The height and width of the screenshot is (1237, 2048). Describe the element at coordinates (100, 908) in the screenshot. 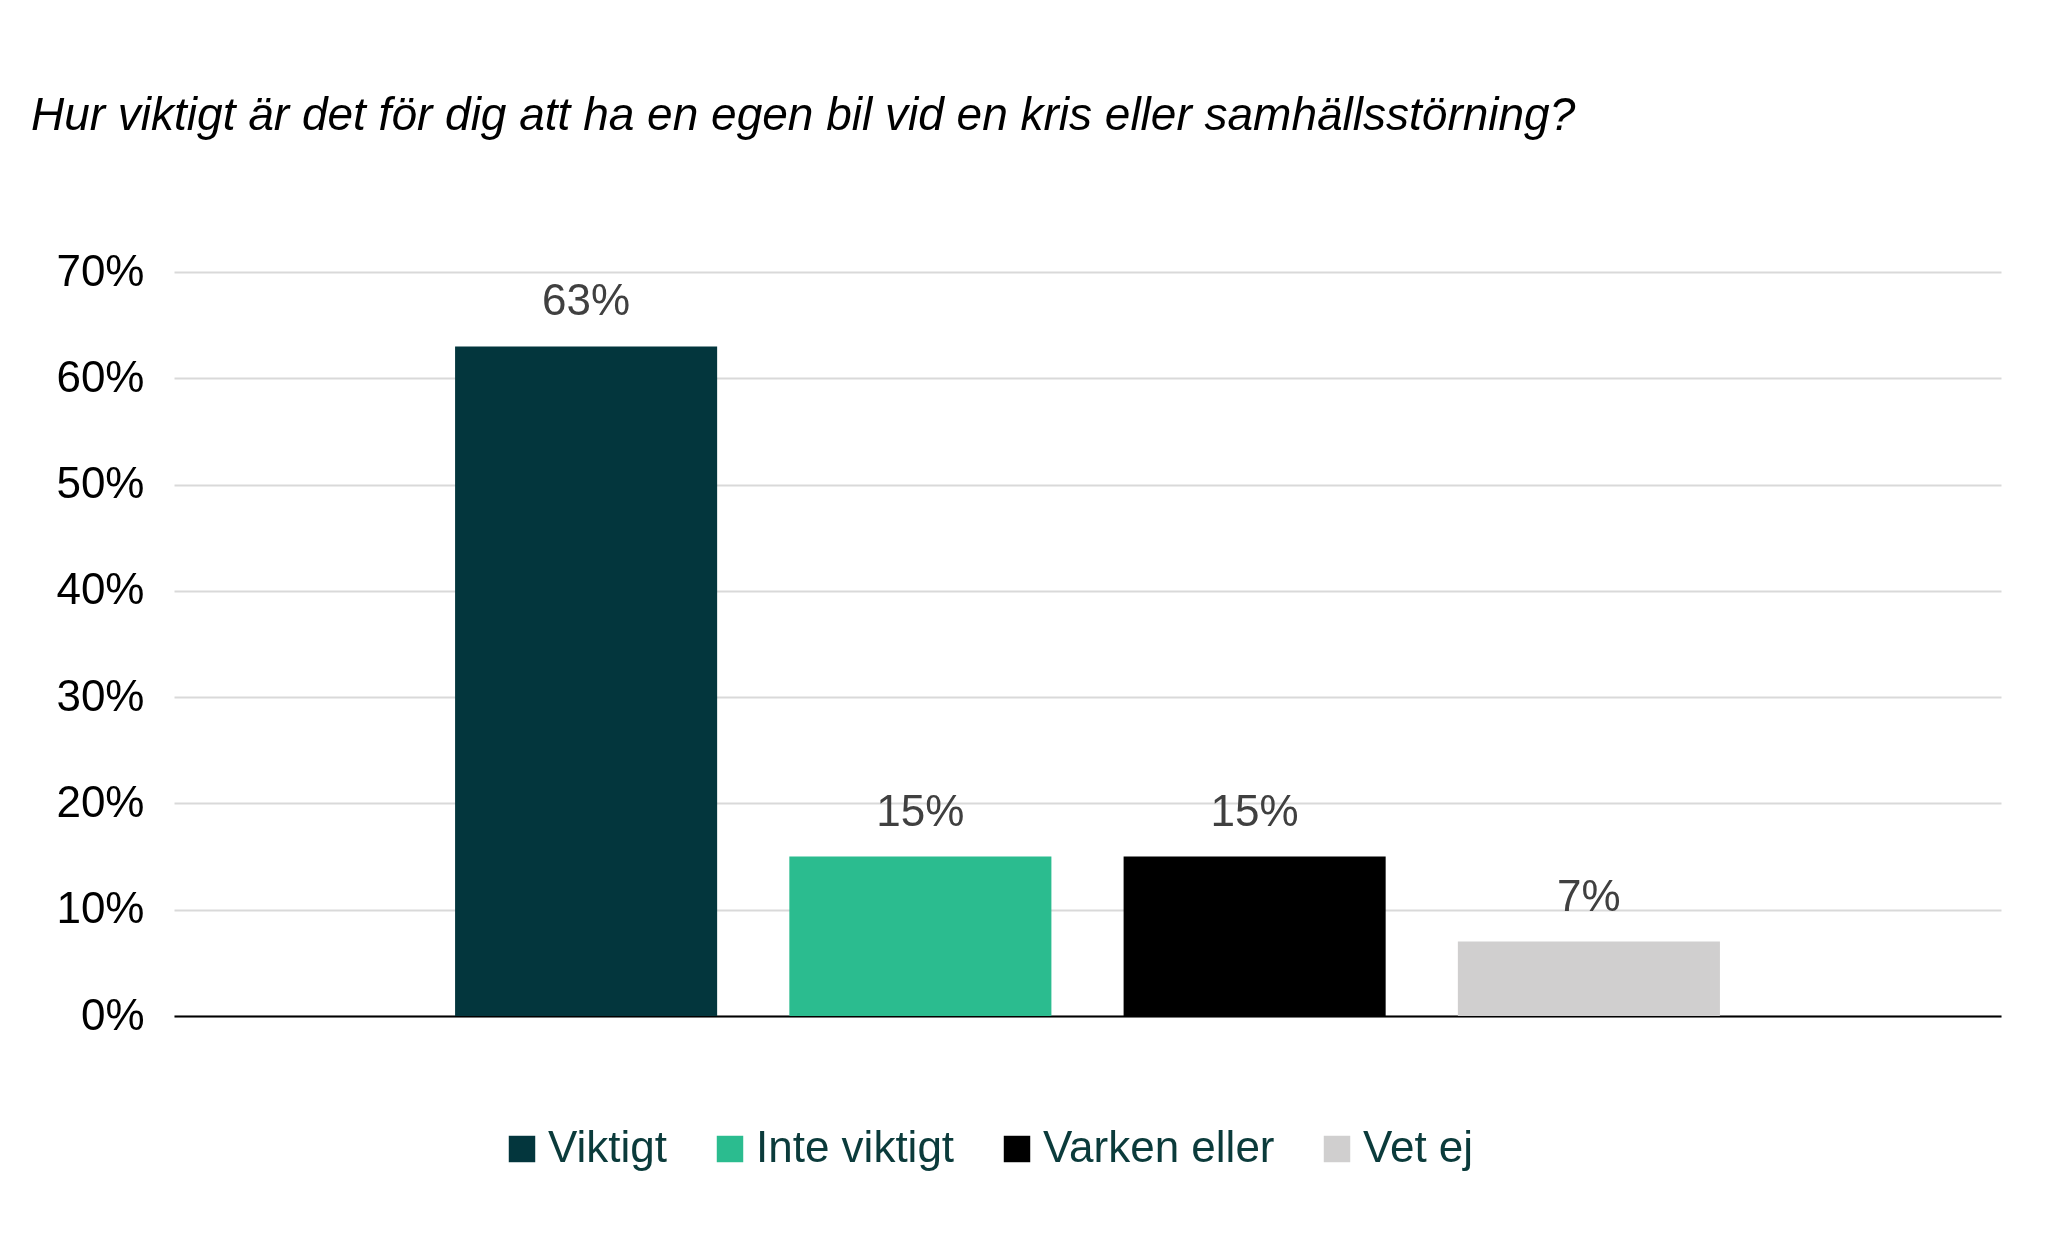

I see `y-tick-label: 10%` at that location.